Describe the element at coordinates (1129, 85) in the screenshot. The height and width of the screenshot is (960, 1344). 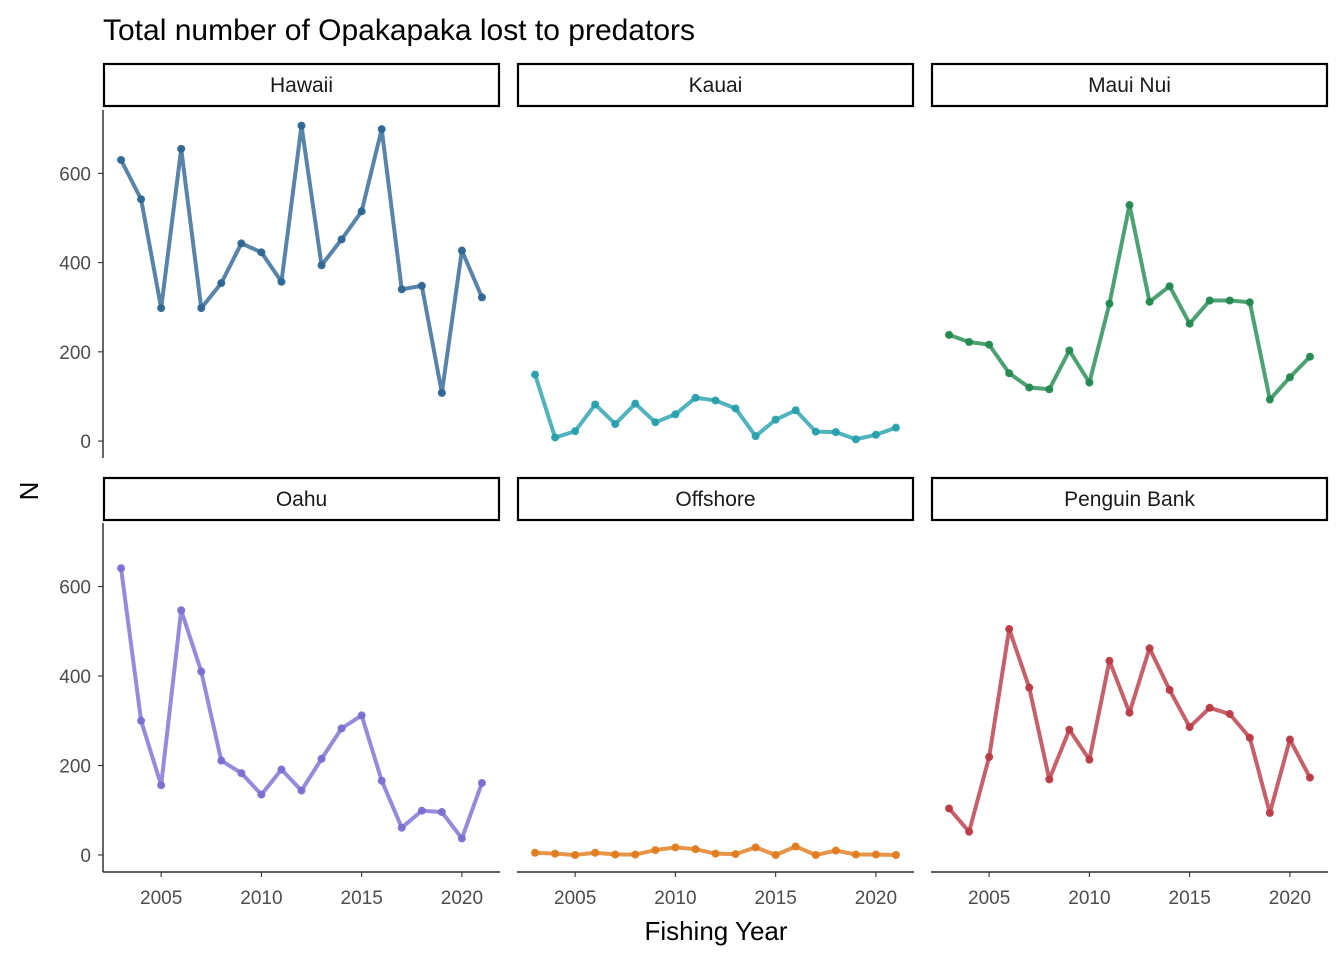
I see `facet-strip-label: Maui Nui` at that location.